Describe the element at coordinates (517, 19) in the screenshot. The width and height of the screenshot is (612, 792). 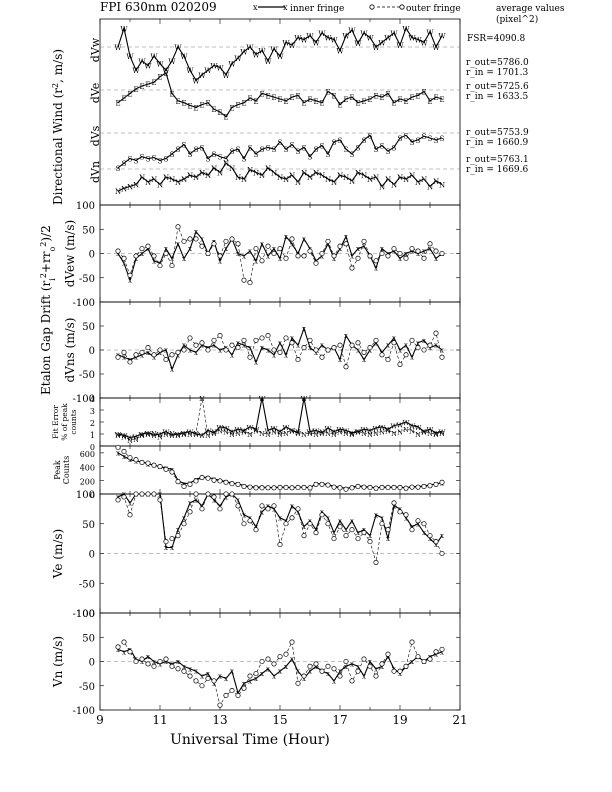
I see `avg-values-unit: (pixel^2)` at that location.